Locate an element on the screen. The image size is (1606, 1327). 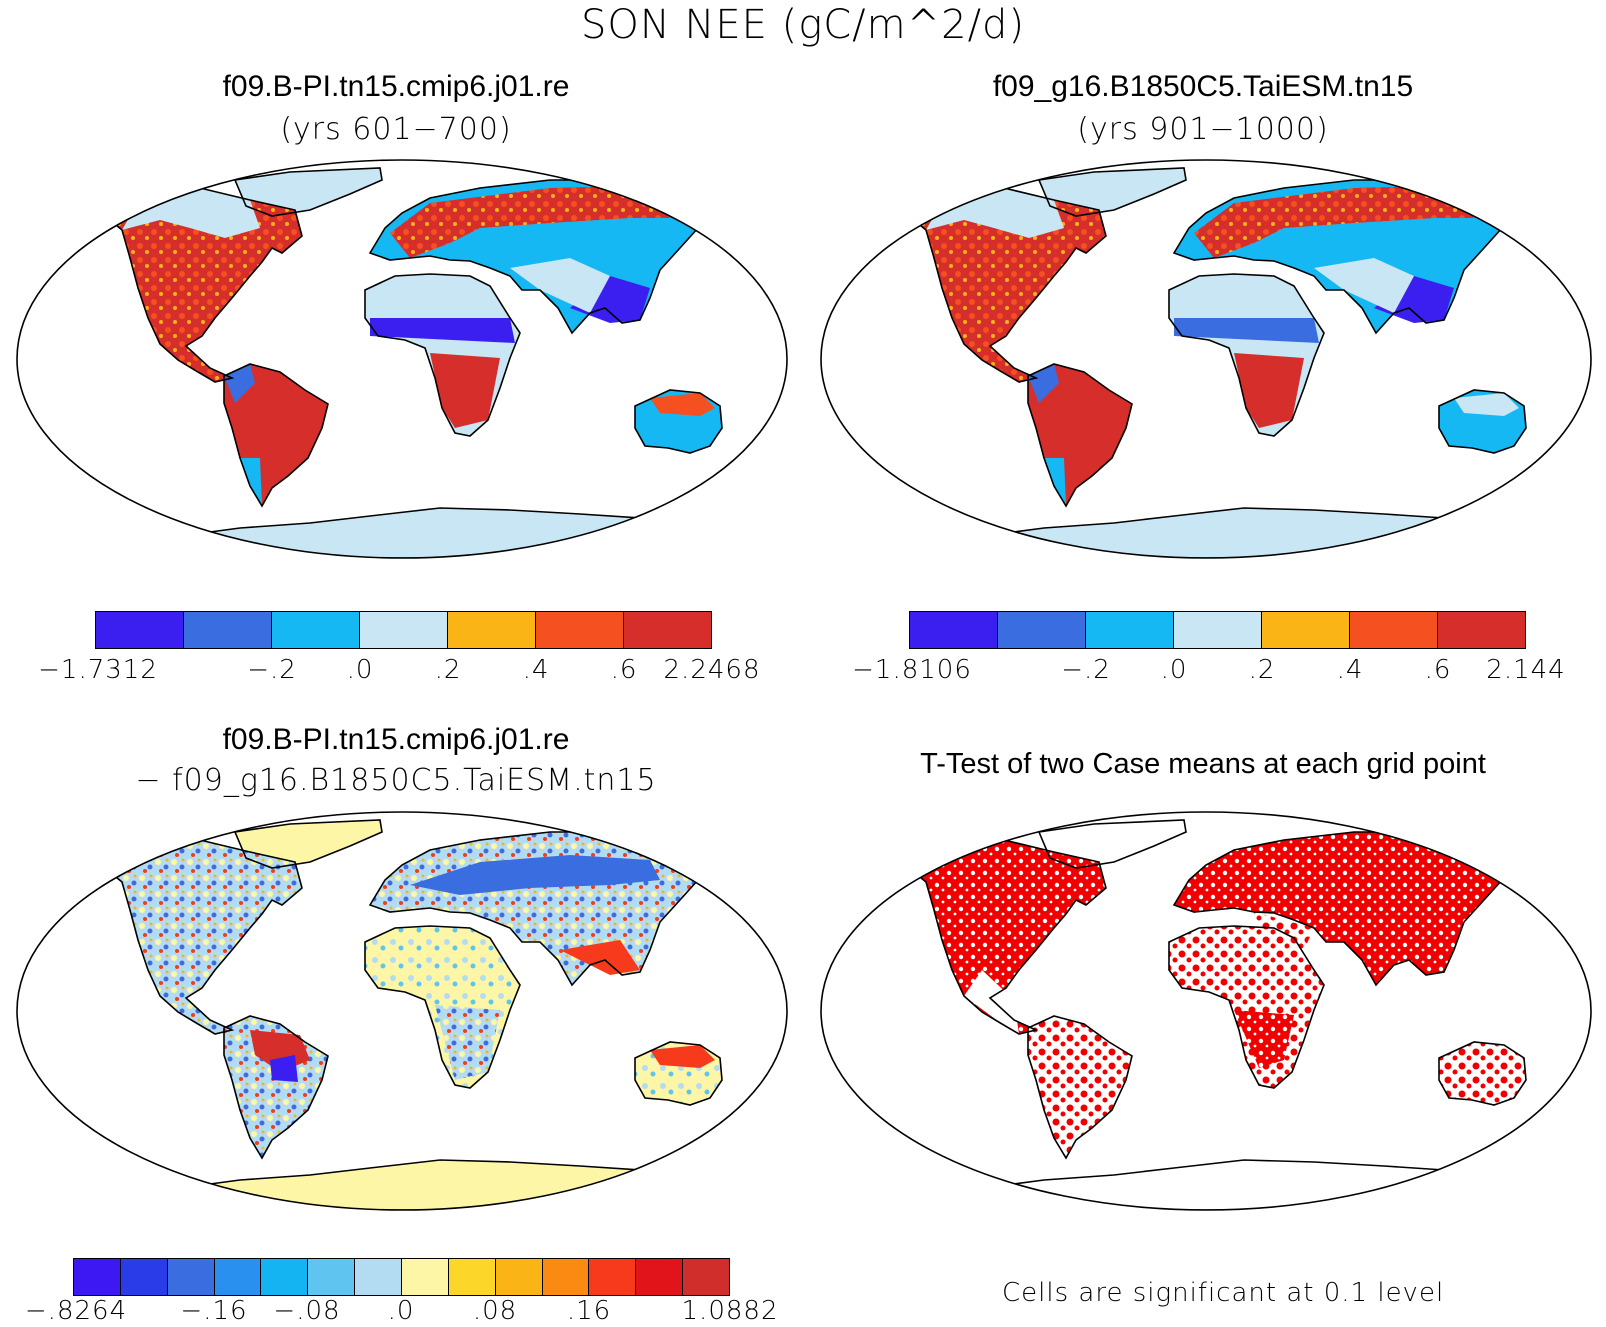
colorbar-label: .08 is located at coordinates (495, 1311).